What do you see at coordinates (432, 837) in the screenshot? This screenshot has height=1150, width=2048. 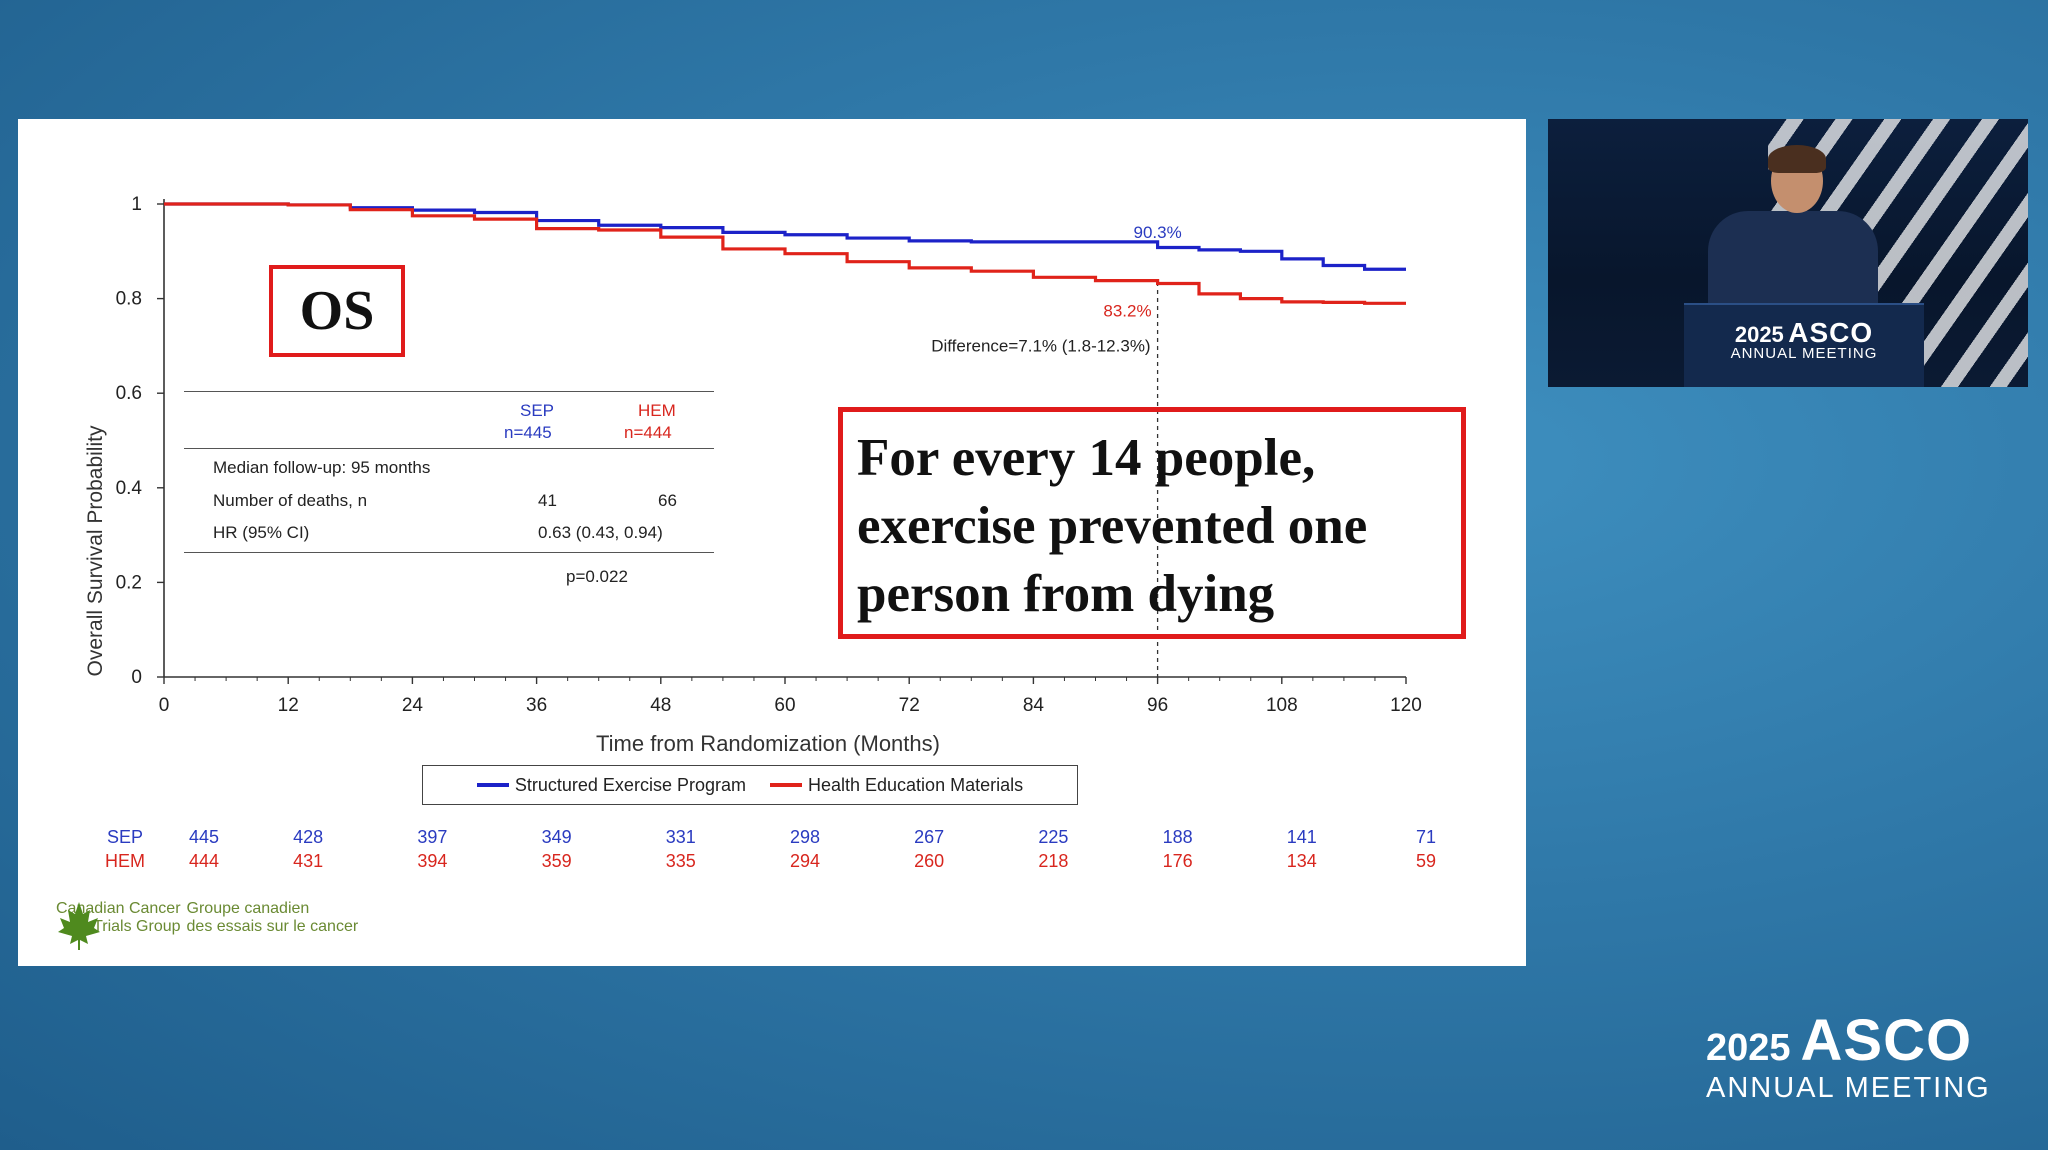 I see `risk-count: 397` at bounding box center [432, 837].